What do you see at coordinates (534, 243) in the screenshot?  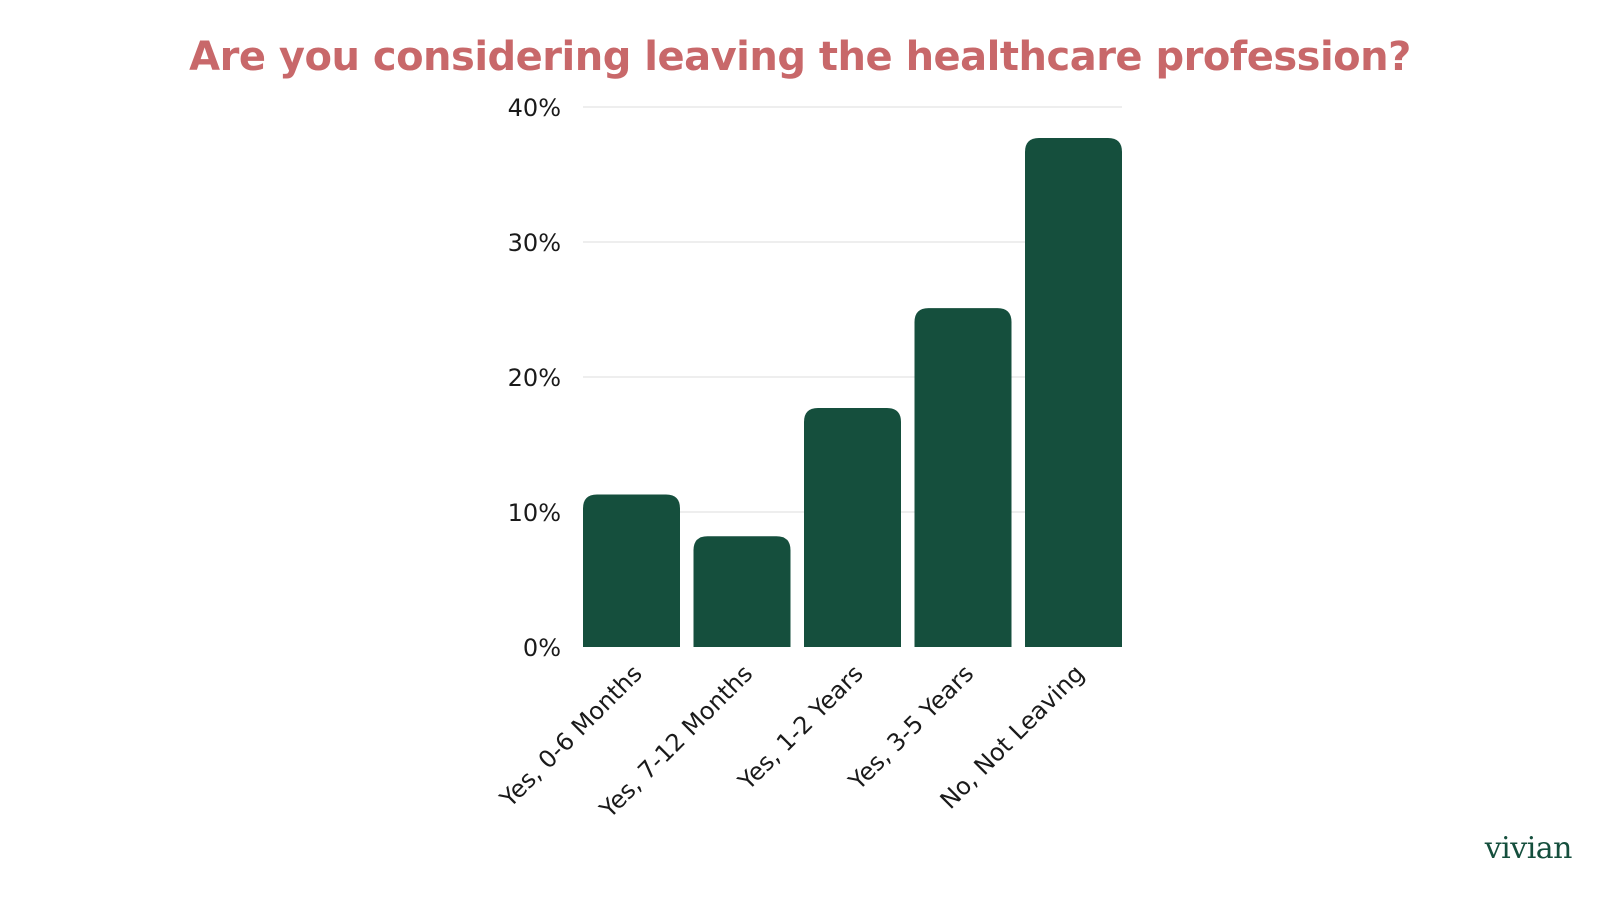 I see `y-tick-label: 30%` at bounding box center [534, 243].